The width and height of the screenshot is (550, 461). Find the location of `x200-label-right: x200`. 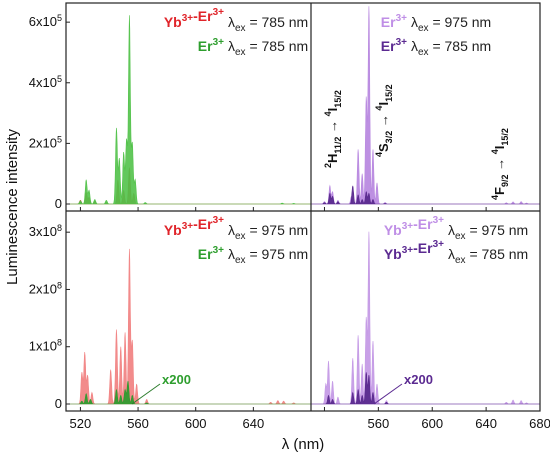

x200-label-right: x200 is located at coordinates (418, 379).